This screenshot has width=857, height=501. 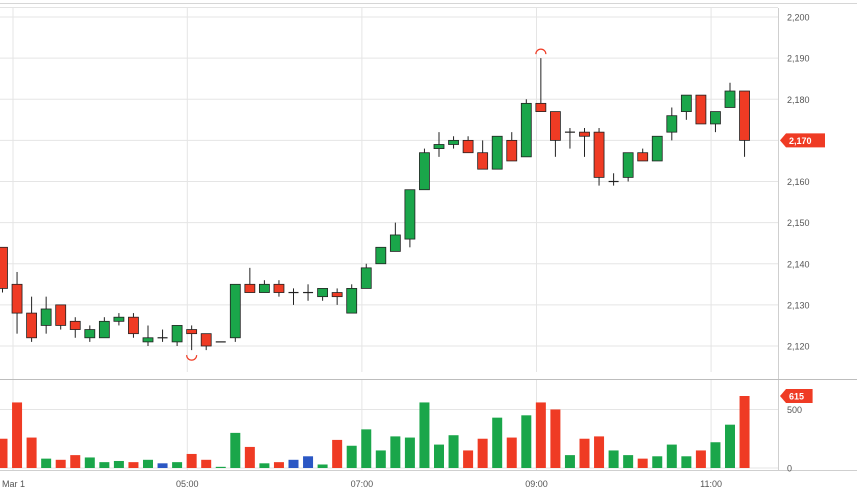 What do you see at coordinates (794, 410) in the screenshot?
I see `volume-tick-label: 500` at bounding box center [794, 410].